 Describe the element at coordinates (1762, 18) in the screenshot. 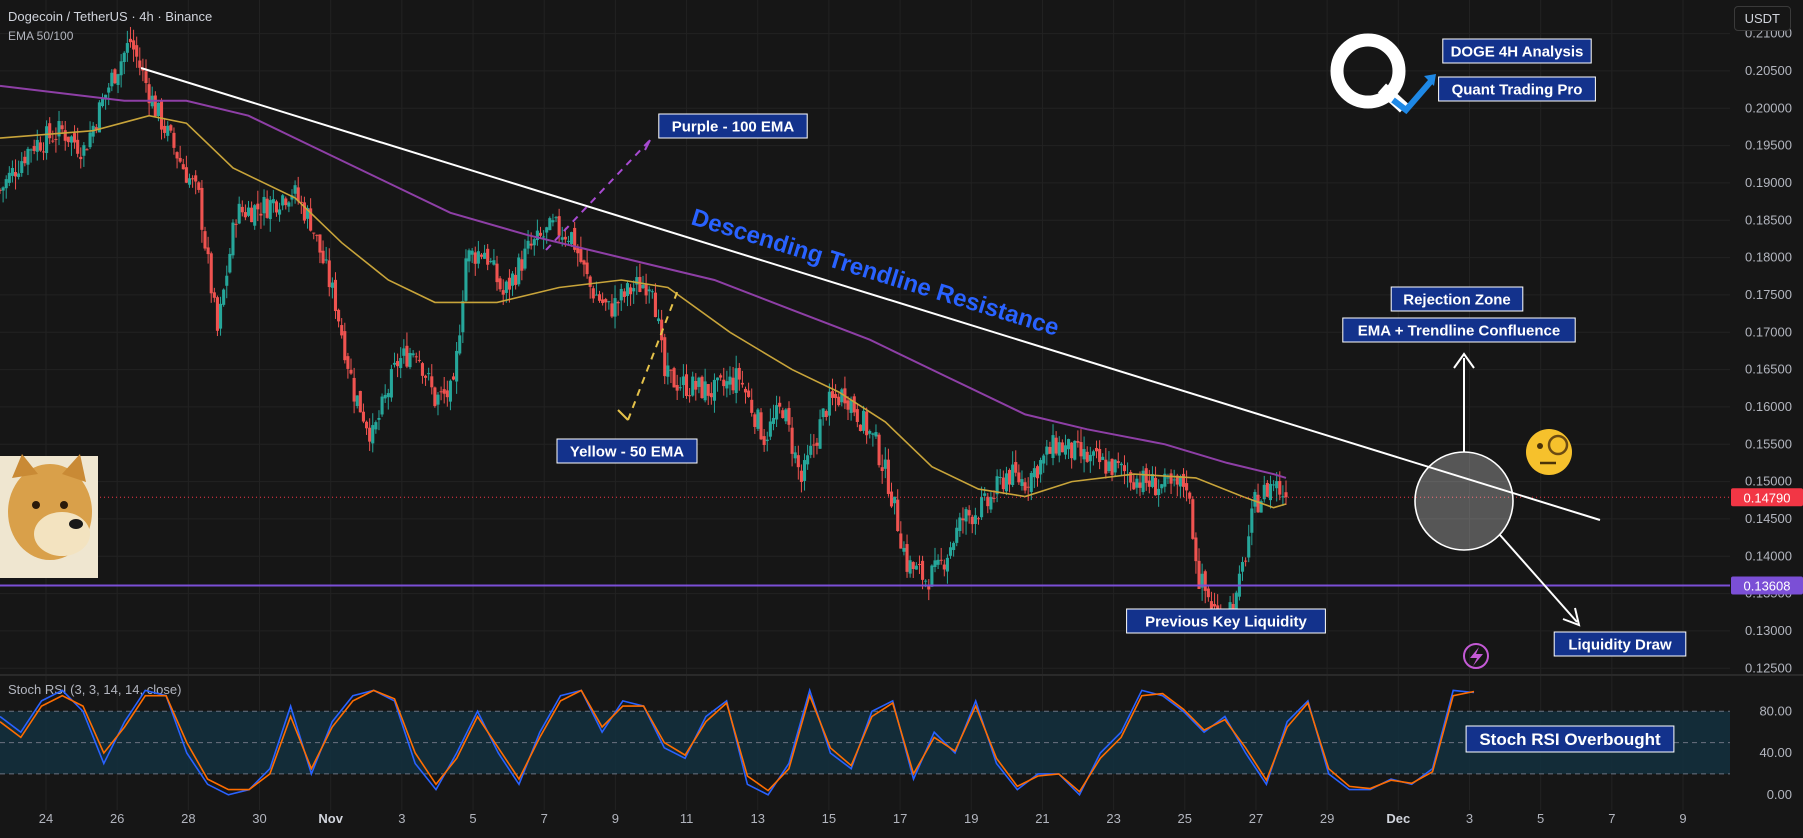

I see `currency-selector: USDT` at that location.